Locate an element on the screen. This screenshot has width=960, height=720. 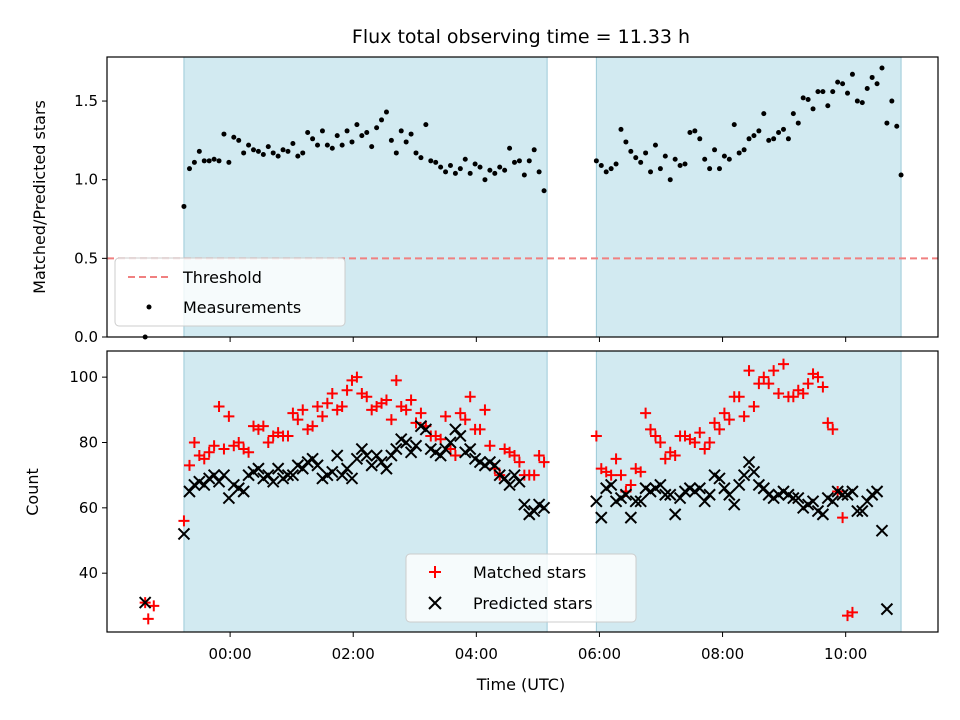
bottom-y-axis-label: Count is located at coordinates (32, 492).